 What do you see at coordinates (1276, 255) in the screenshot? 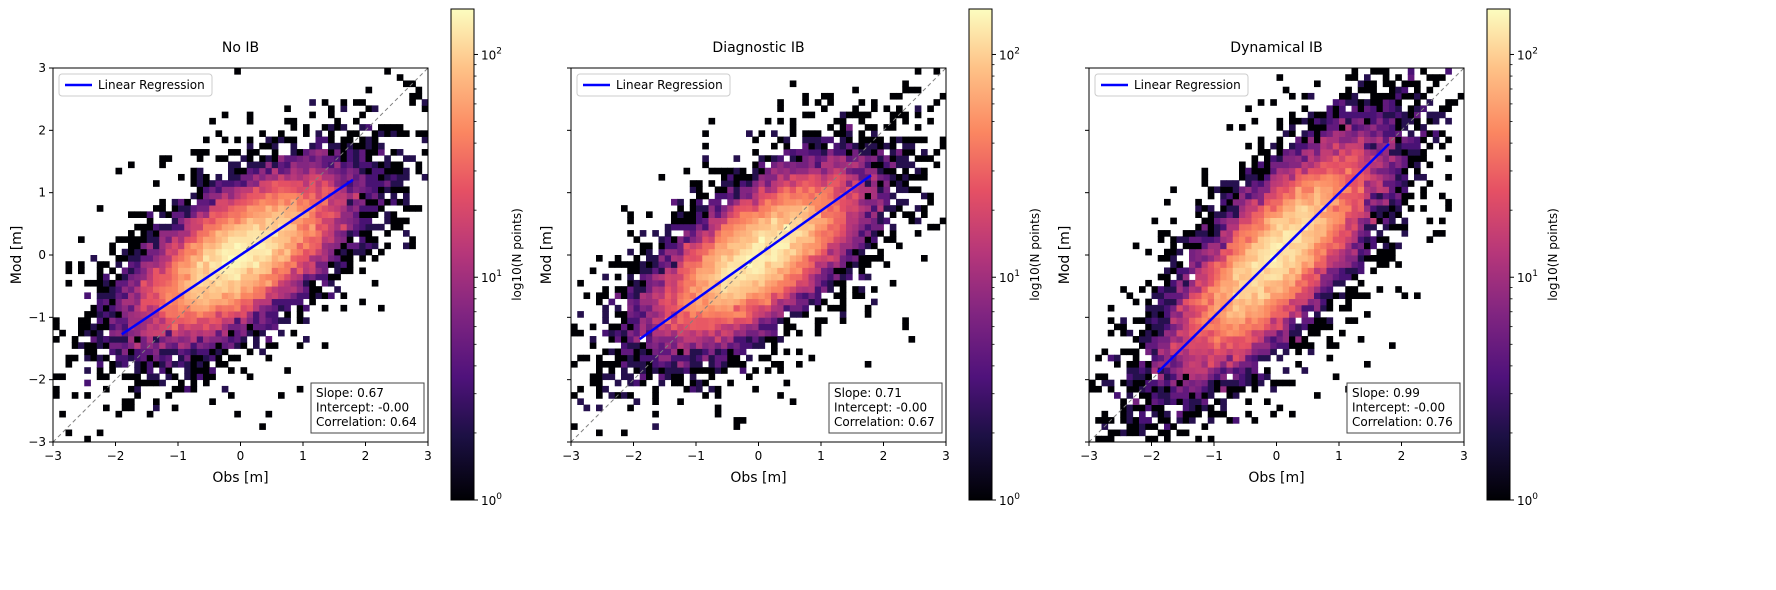
I see `one-to-one-line` at bounding box center [1276, 255].